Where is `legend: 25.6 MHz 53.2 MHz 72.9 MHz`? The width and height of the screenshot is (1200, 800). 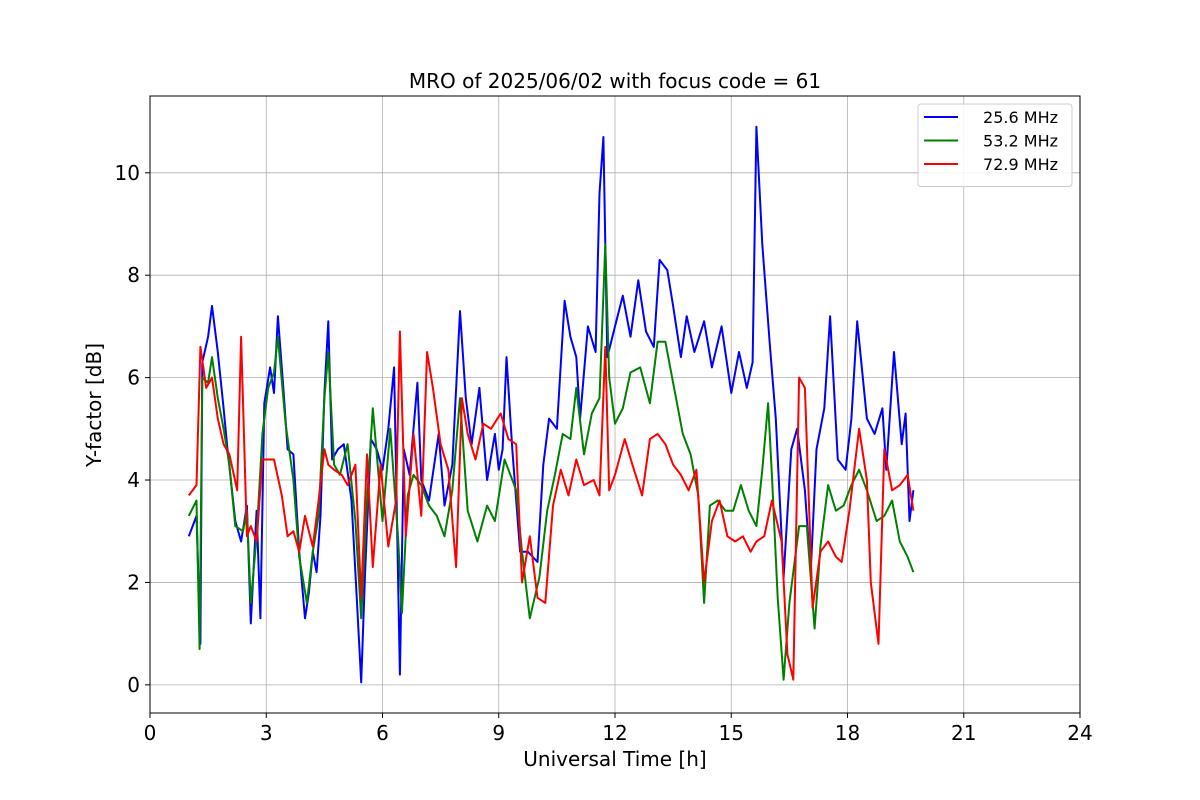
legend: 25.6 MHz 53.2 MHz 72.9 MHz is located at coordinates (995, 145).